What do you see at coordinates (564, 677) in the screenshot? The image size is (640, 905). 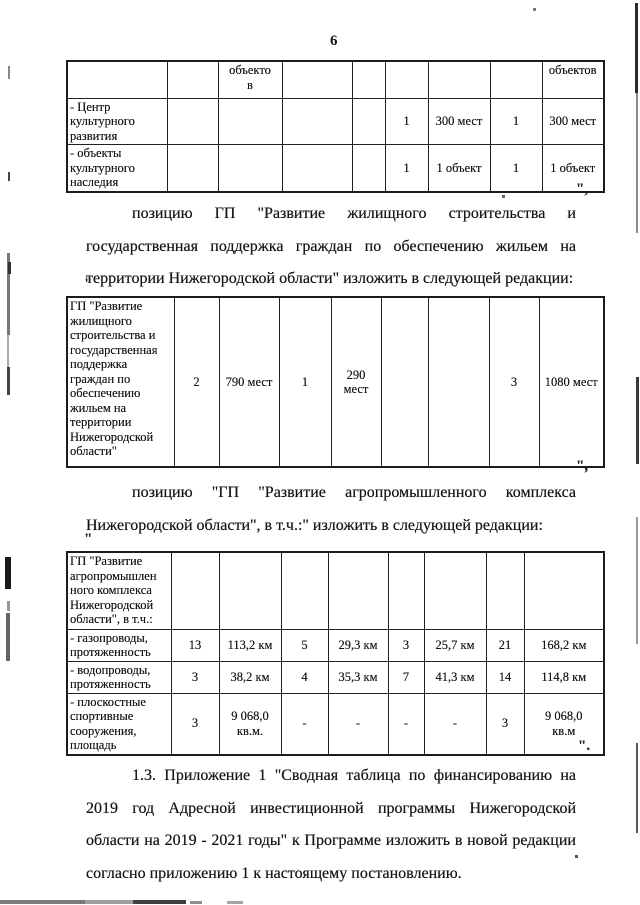 I see `table-cell: 114,8 км` at bounding box center [564, 677].